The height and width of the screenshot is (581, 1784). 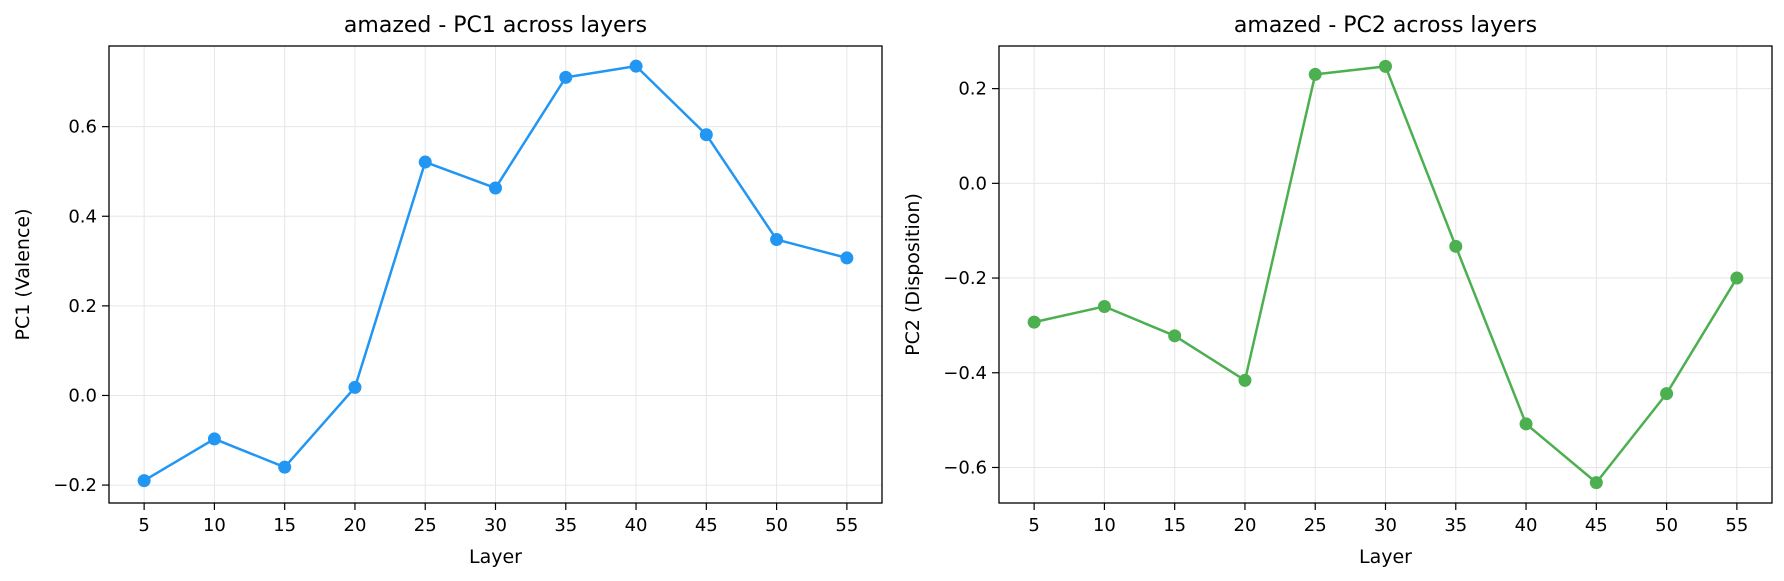 I want to click on y-tick-label: −0.4, so click(x=965, y=373).